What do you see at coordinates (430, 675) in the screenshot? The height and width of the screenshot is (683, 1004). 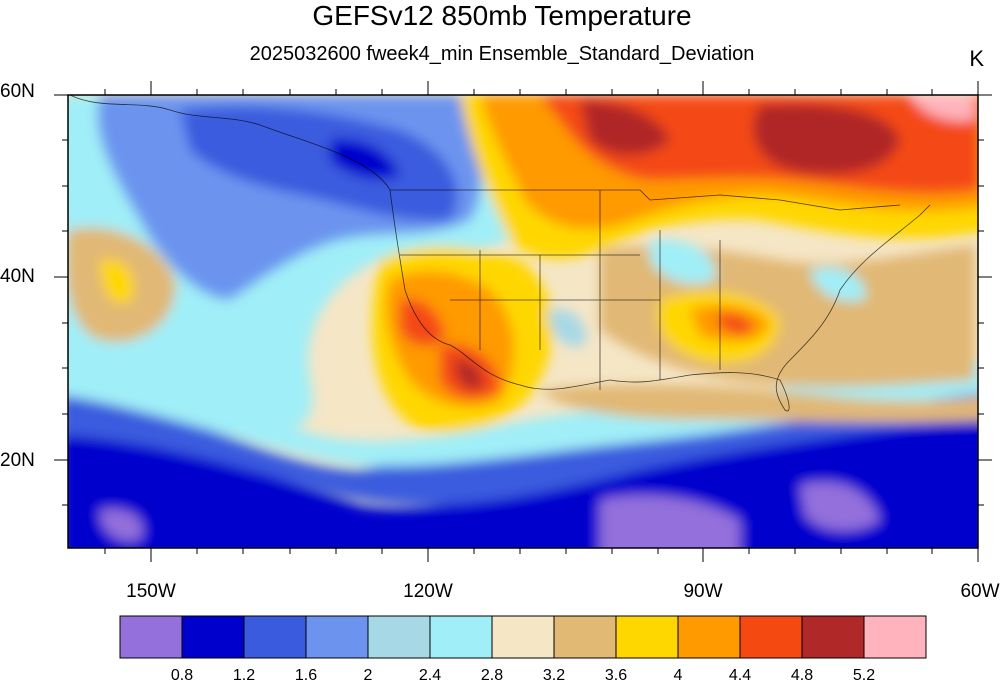 I see `colorbar-label: 2.4` at bounding box center [430, 675].